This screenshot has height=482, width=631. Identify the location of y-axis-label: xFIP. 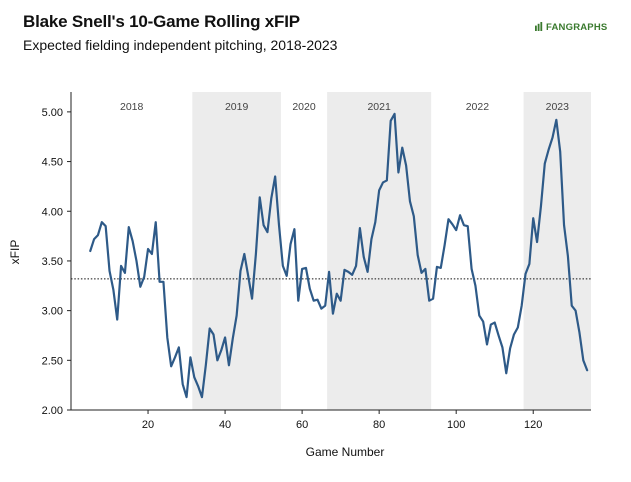
(15, 252).